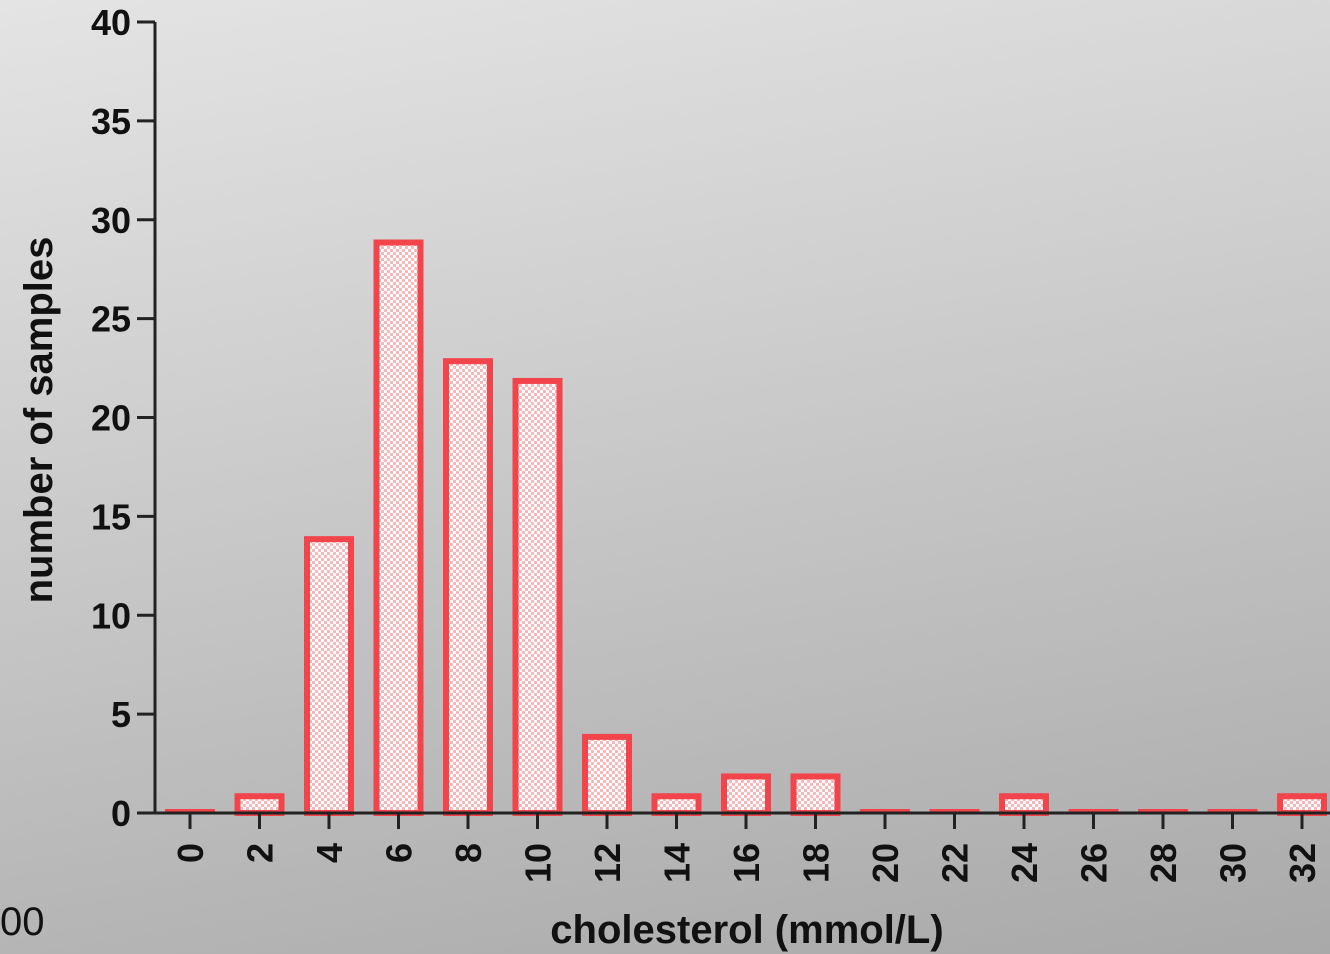 This screenshot has width=1330, height=954. What do you see at coordinates (468, 853) in the screenshot?
I see `x-tick-label: 8` at bounding box center [468, 853].